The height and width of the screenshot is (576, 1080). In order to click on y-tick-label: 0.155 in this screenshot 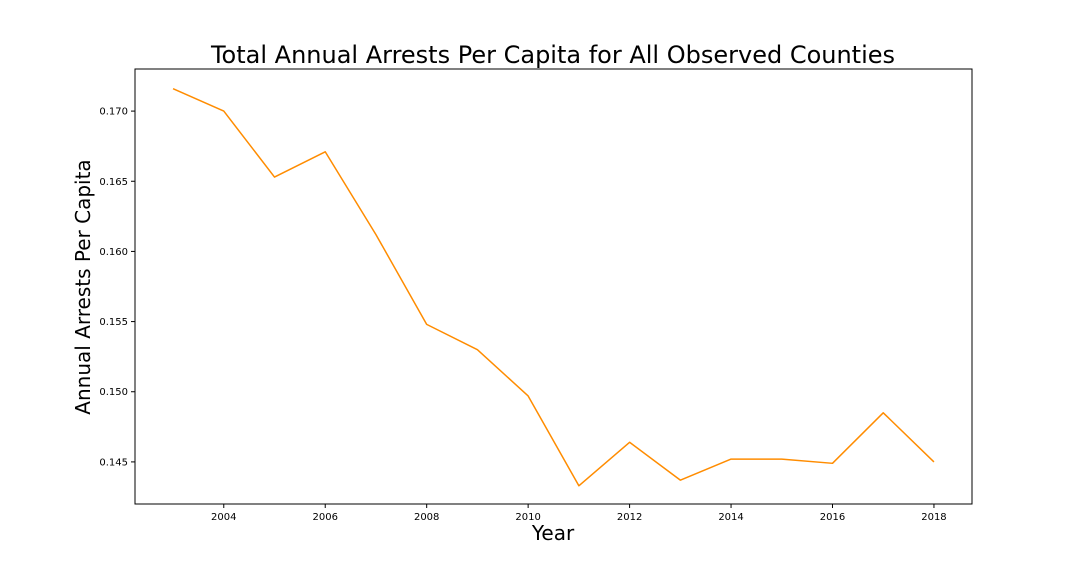, I will do `click(113, 322)`.